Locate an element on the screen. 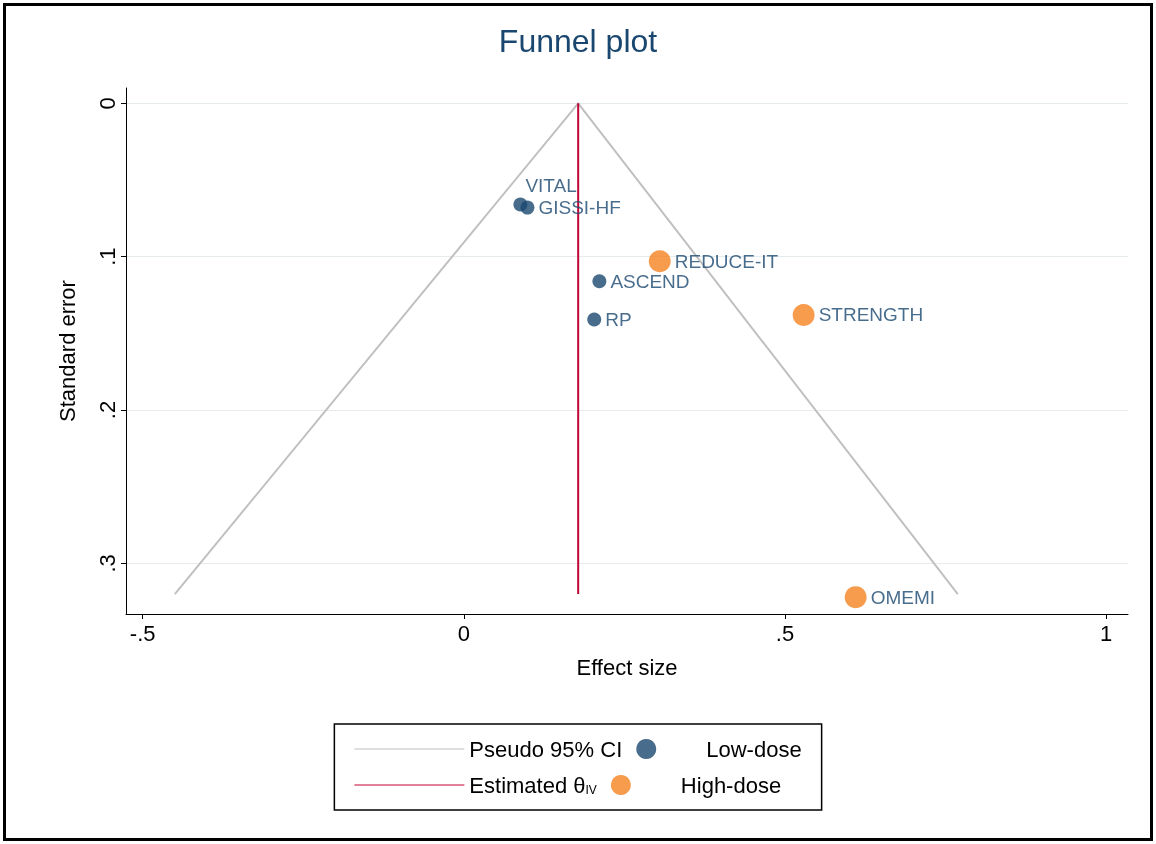  data-label: REDUCE-IT is located at coordinates (726, 261).